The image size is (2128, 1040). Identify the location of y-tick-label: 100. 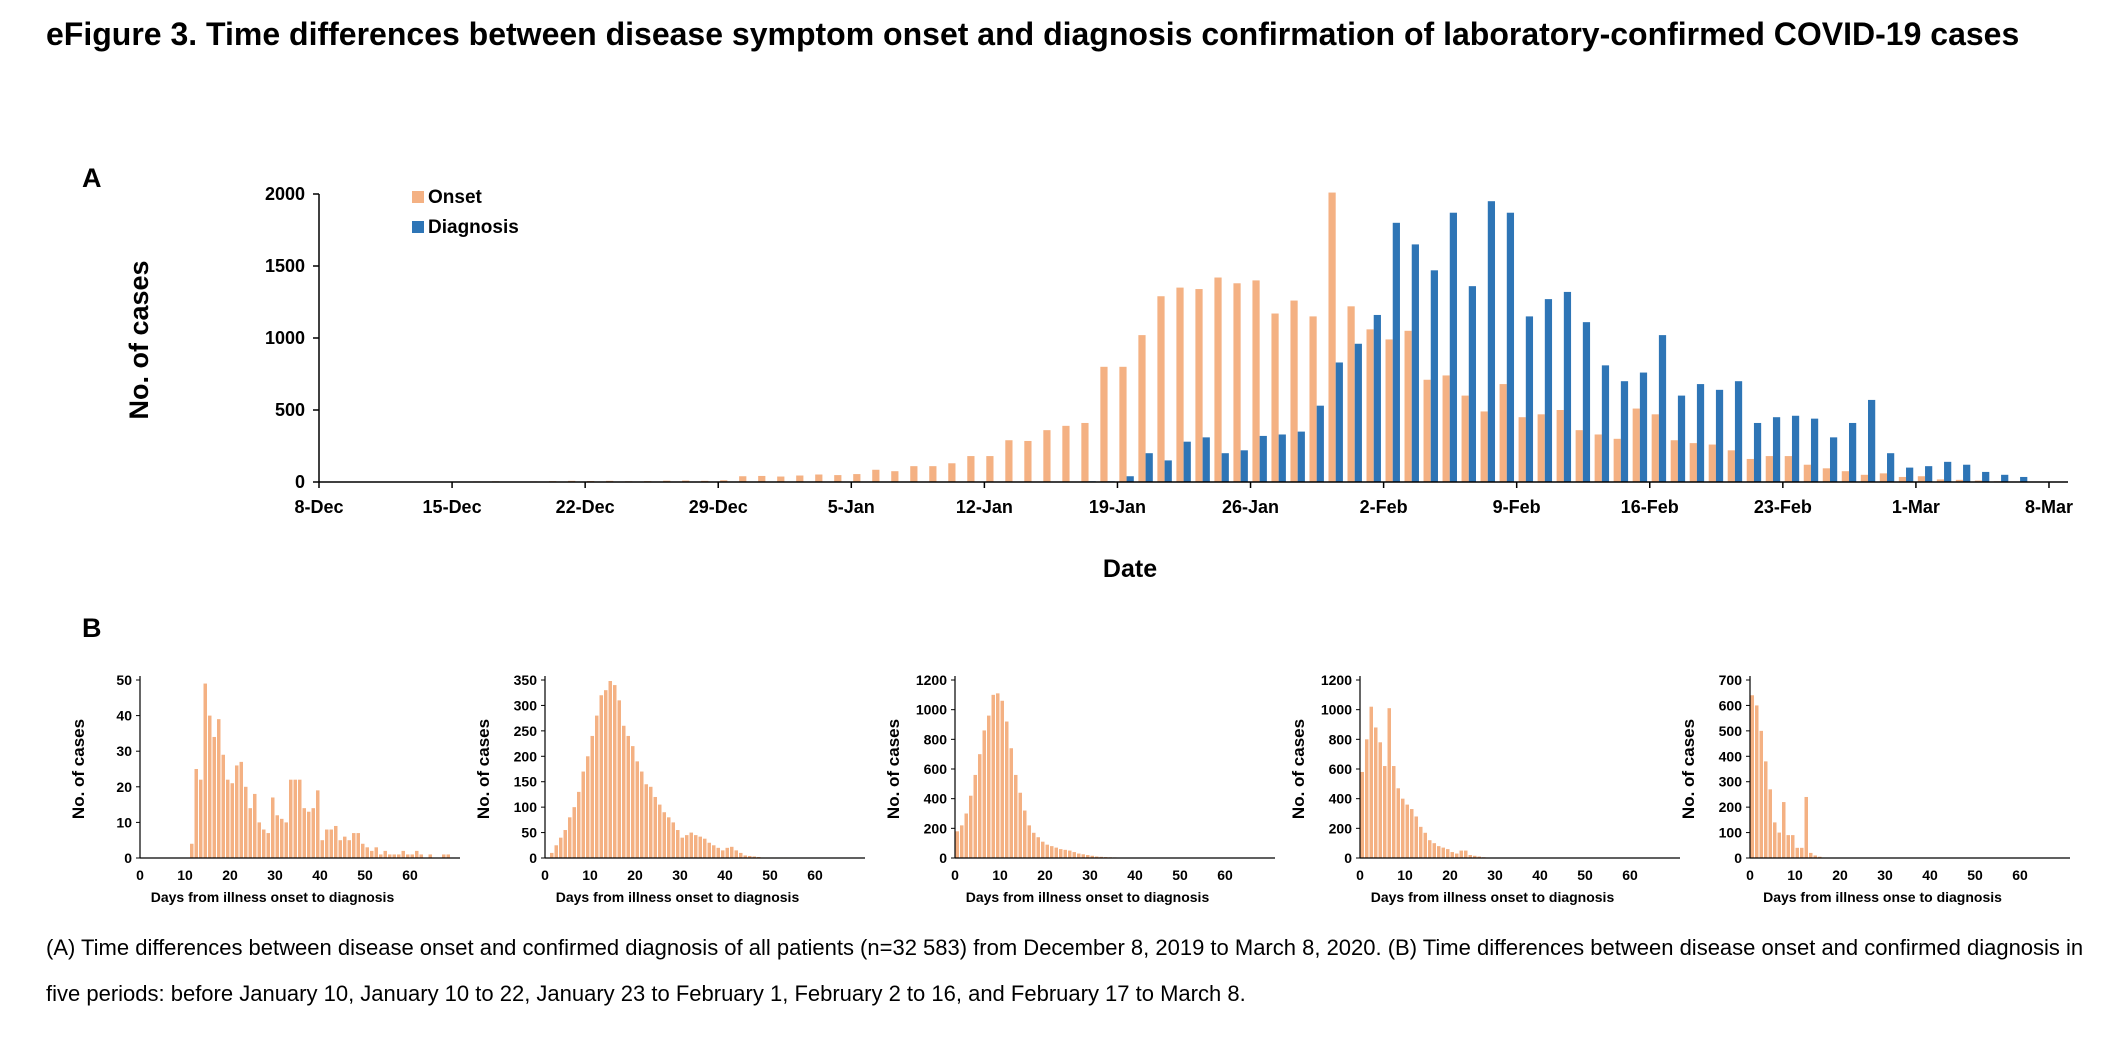
(1731, 833).